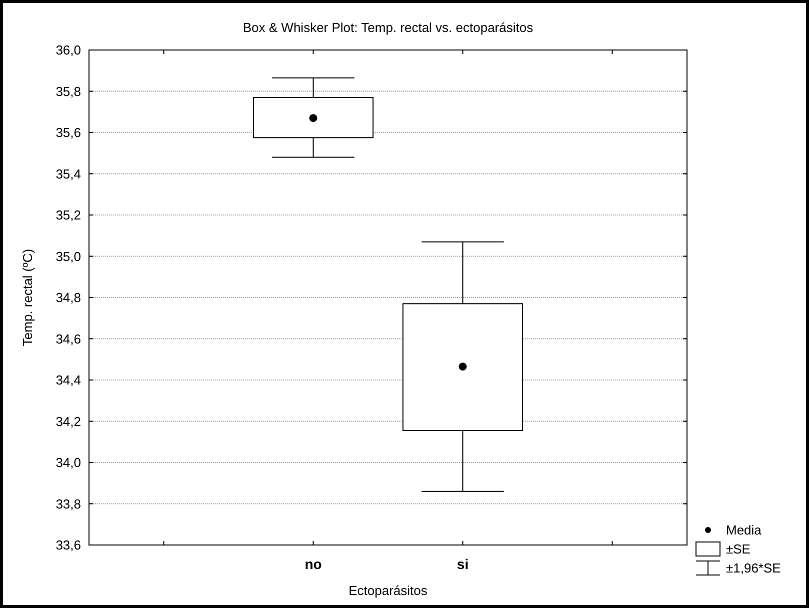  I want to click on y-tick-label: 34,8, so click(68, 298).